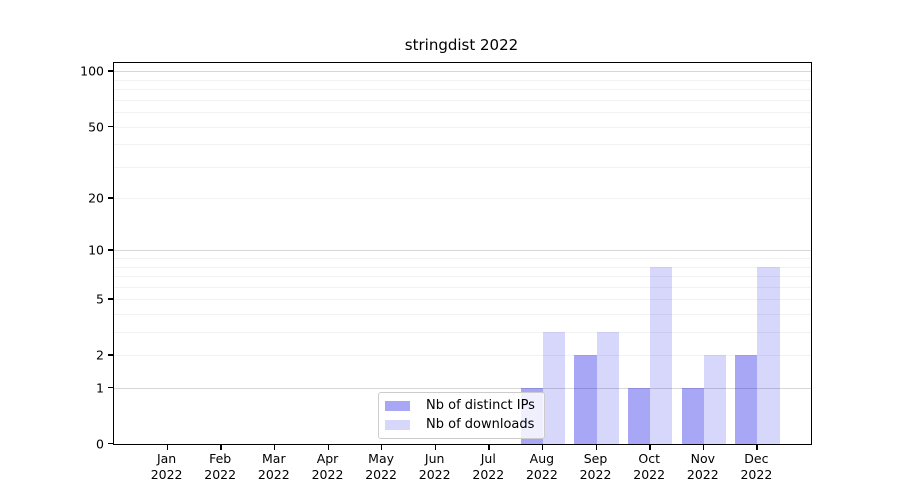 The height and width of the screenshot is (500, 900). Describe the element at coordinates (649, 466) in the screenshot. I see `x-axis-tick-label: Oct 2022` at that location.